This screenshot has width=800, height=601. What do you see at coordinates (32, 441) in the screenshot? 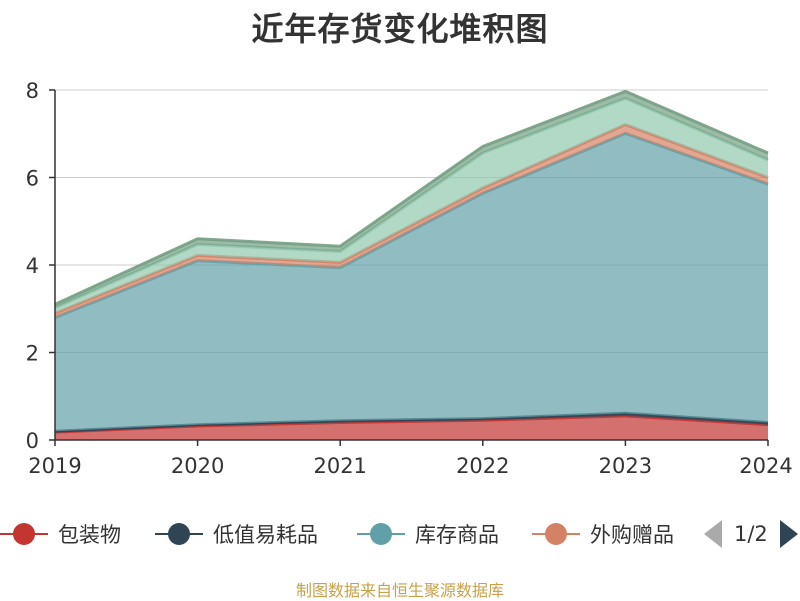
I see `y-tick-label: 0` at bounding box center [32, 441].